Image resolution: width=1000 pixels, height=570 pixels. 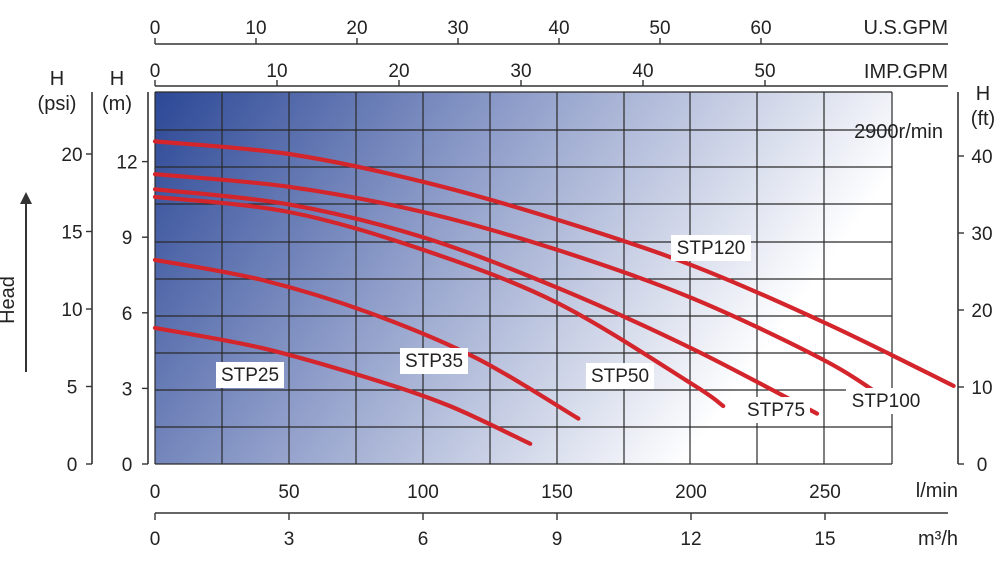 What do you see at coordinates (520, 71) in the screenshot?
I see `impgpm-tick-label: 30` at bounding box center [520, 71].